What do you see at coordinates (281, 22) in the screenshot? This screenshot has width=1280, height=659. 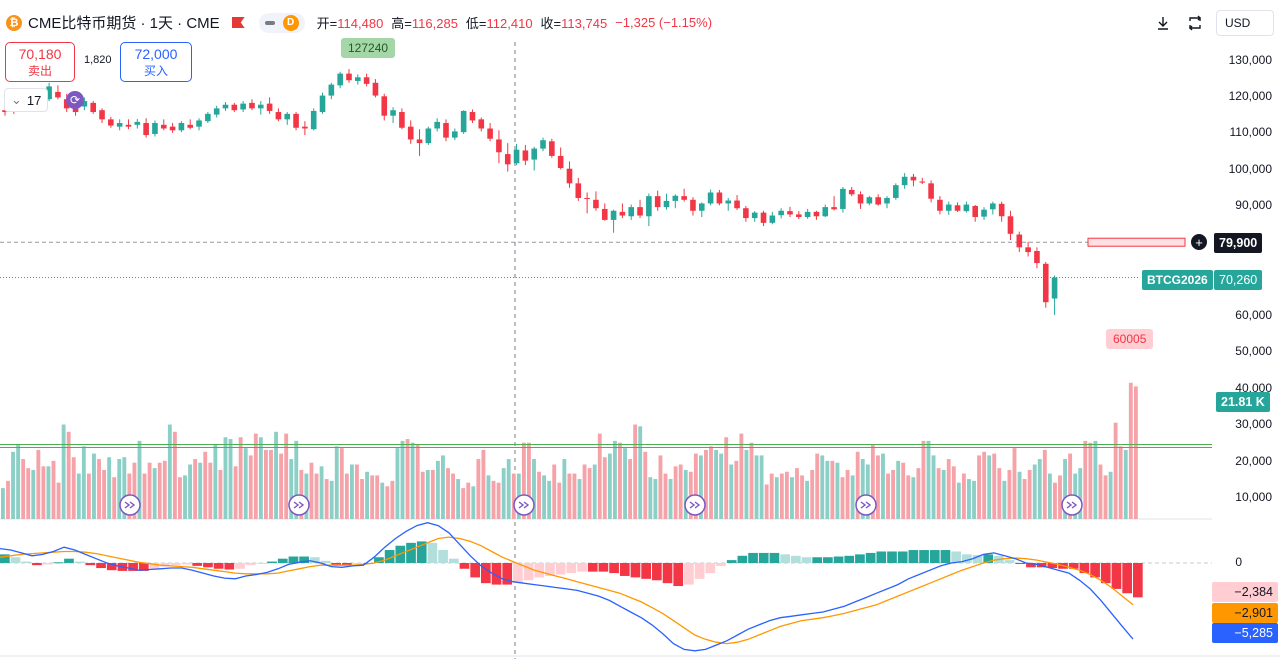 I see `mode-toggle: D` at bounding box center [281, 22].